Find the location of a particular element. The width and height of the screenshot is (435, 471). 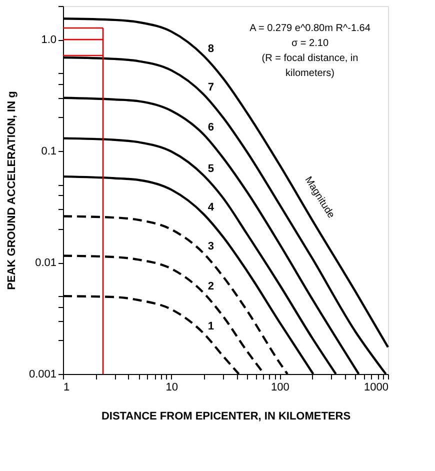

series-label: 2 is located at coordinates (211, 286).